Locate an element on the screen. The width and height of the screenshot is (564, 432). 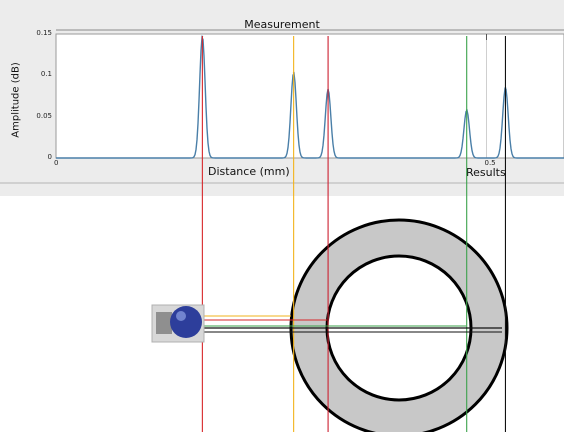
transducer-icon is located at coordinates (186, 322).